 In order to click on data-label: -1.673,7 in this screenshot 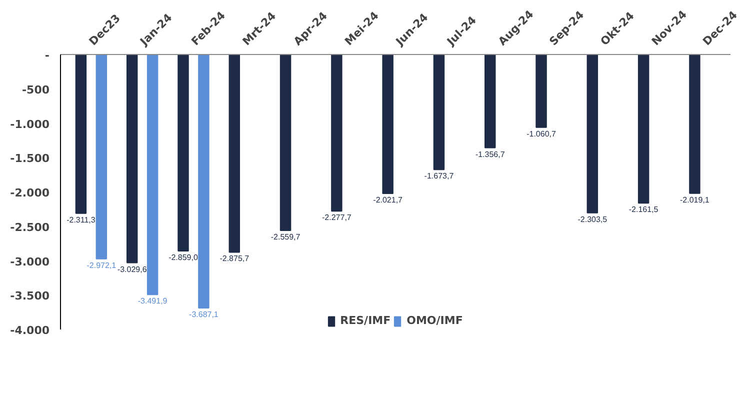, I will do `click(439, 176)`.